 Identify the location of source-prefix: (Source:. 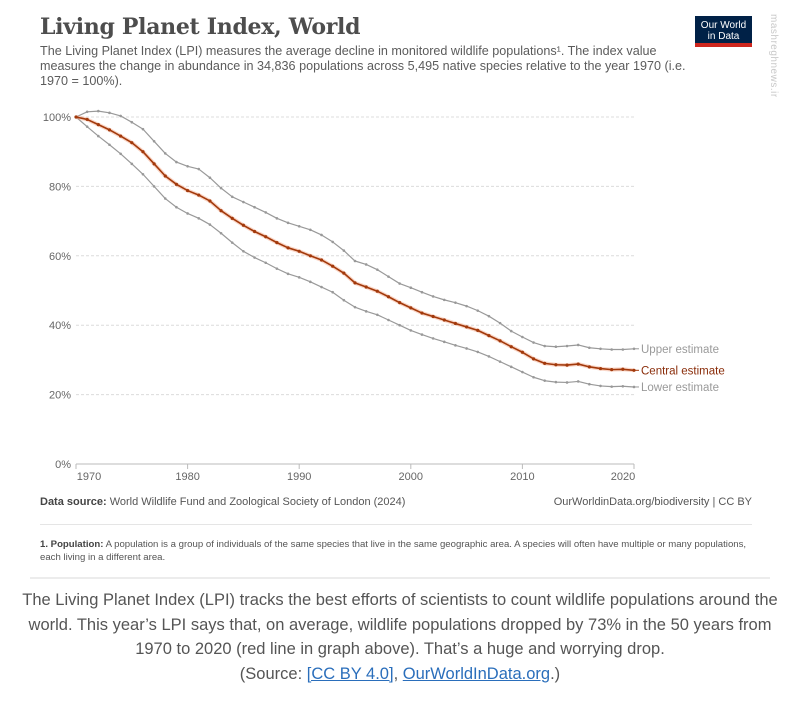
(273, 673).